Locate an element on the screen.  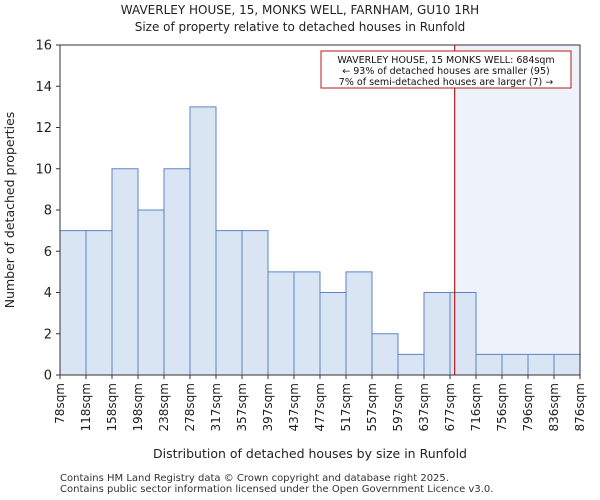
y-tick-label: 10 is located at coordinates (43, 169).